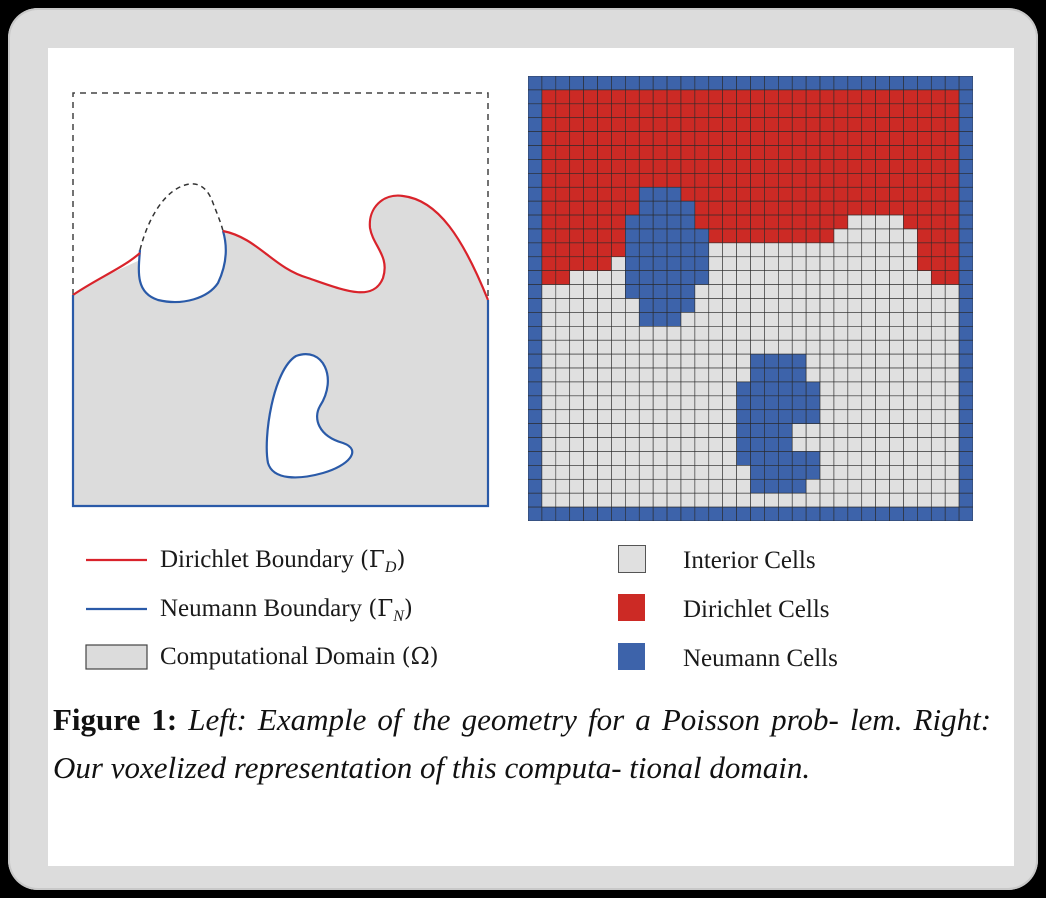  What do you see at coordinates (749, 560) in the screenshot?
I see `legend-interior-cells: Interior Cells` at bounding box center [749, 560].